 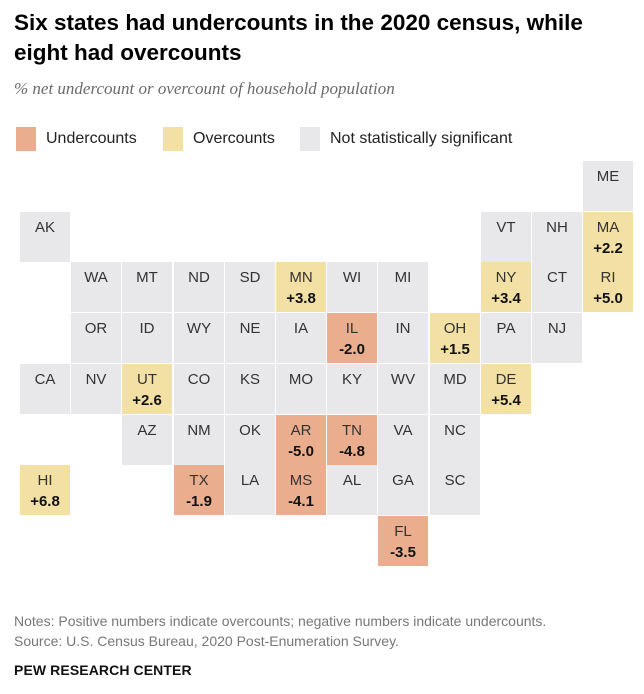 I want to click on state-abbr: NE, so click(x=250, y=328).